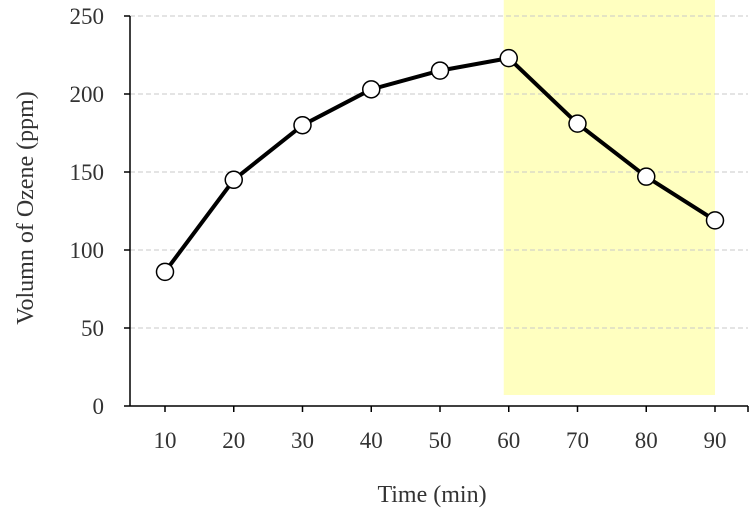 This screenshot has height=514, width=750. Describe the element at coordinates (87, 172) in the screenshot. I see `y-tick-label: 150` at that location.